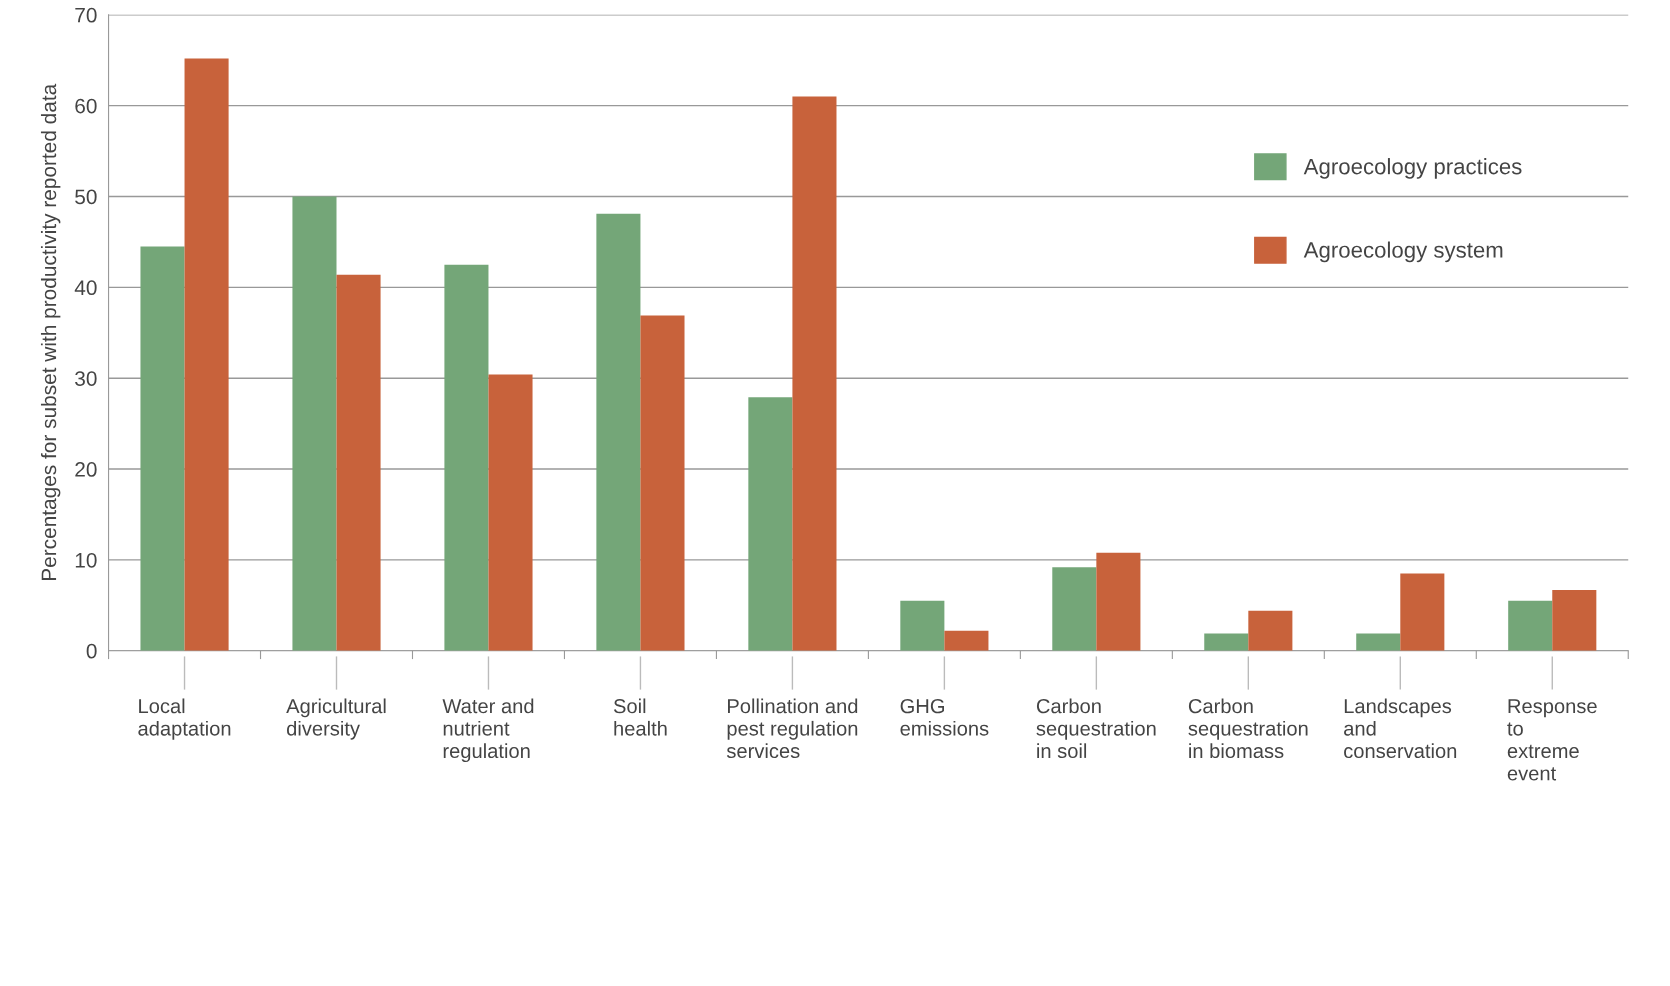 This screenshot has width=1670, height=986. What do you see at coordinates (1248, 728) in the screenshot?
I see `x-tick-label: Carbon sequestration in biomass` at bounding box center [1248, 728].